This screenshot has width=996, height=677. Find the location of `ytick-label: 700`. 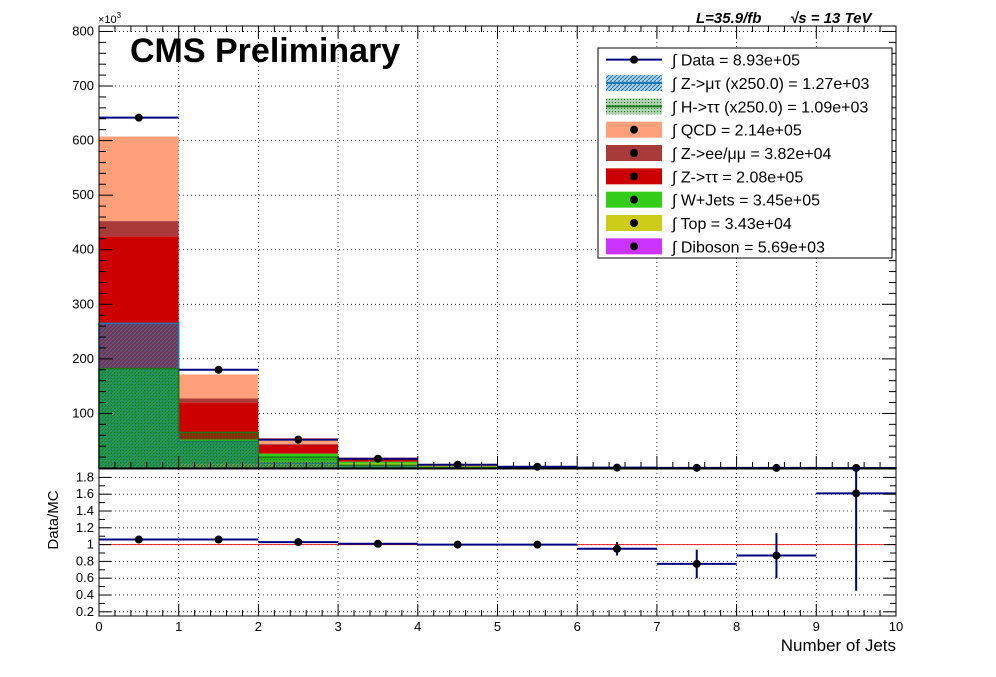

ytick-label: 700 is located at coordinates (83, 85).